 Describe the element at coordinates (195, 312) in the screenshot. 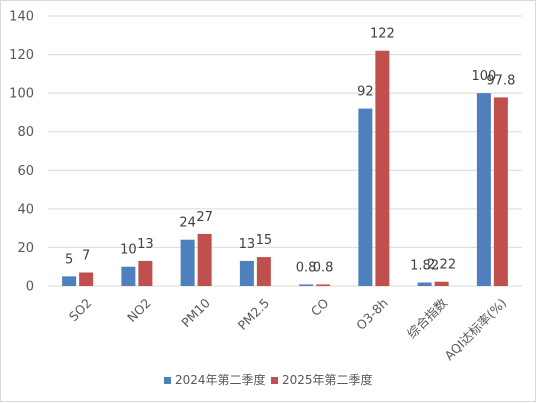

I see `x-tick-label: PM10` at that location.